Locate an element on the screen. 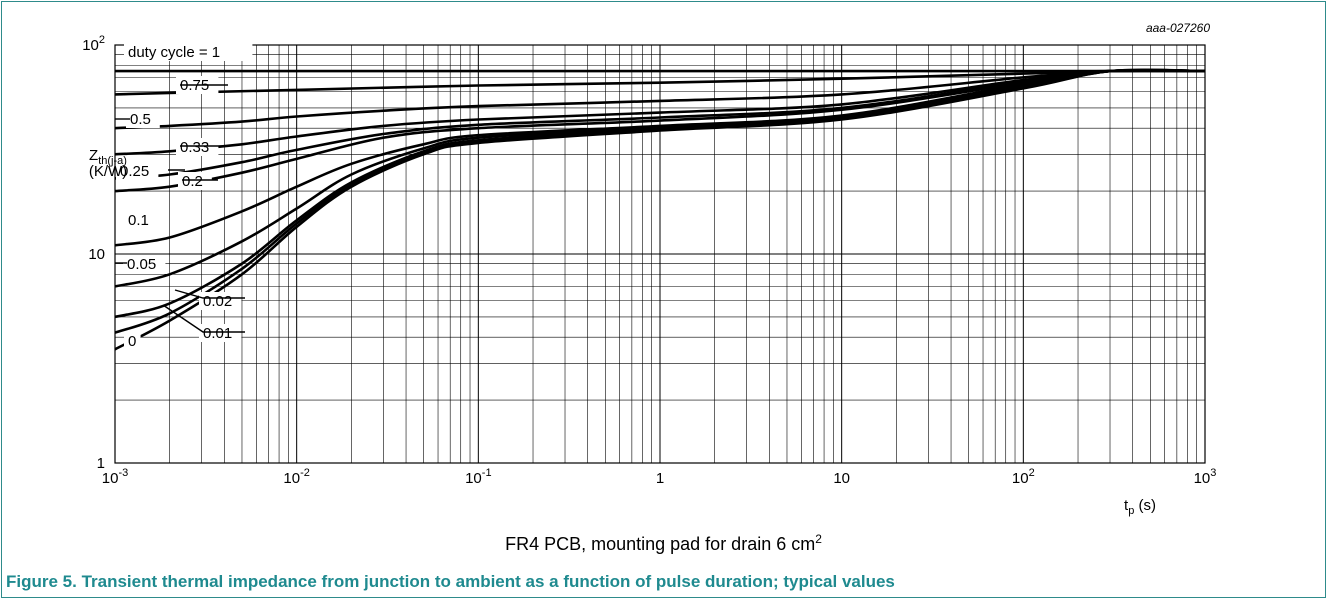  series-label-8: 0.02 is located at coordinates (217, 301).